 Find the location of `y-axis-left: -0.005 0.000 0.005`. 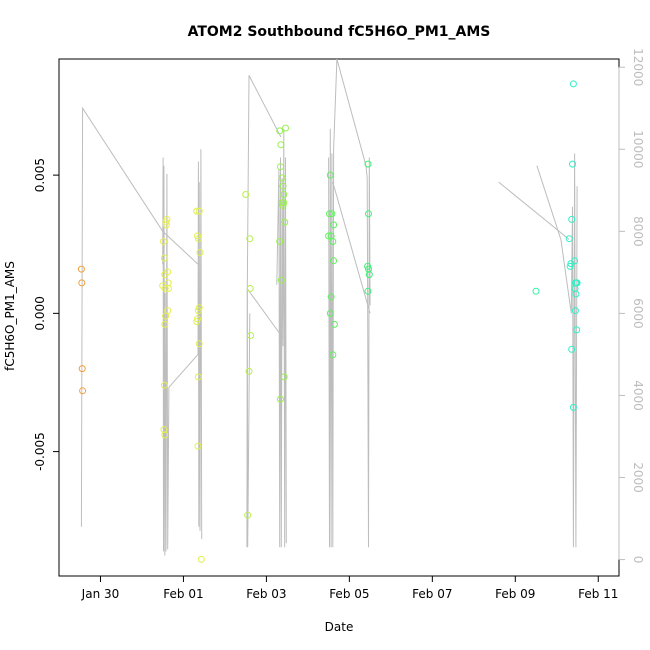

y-axis-left: -0.005 0.000 0.005 is located at coordinates (46, 314).